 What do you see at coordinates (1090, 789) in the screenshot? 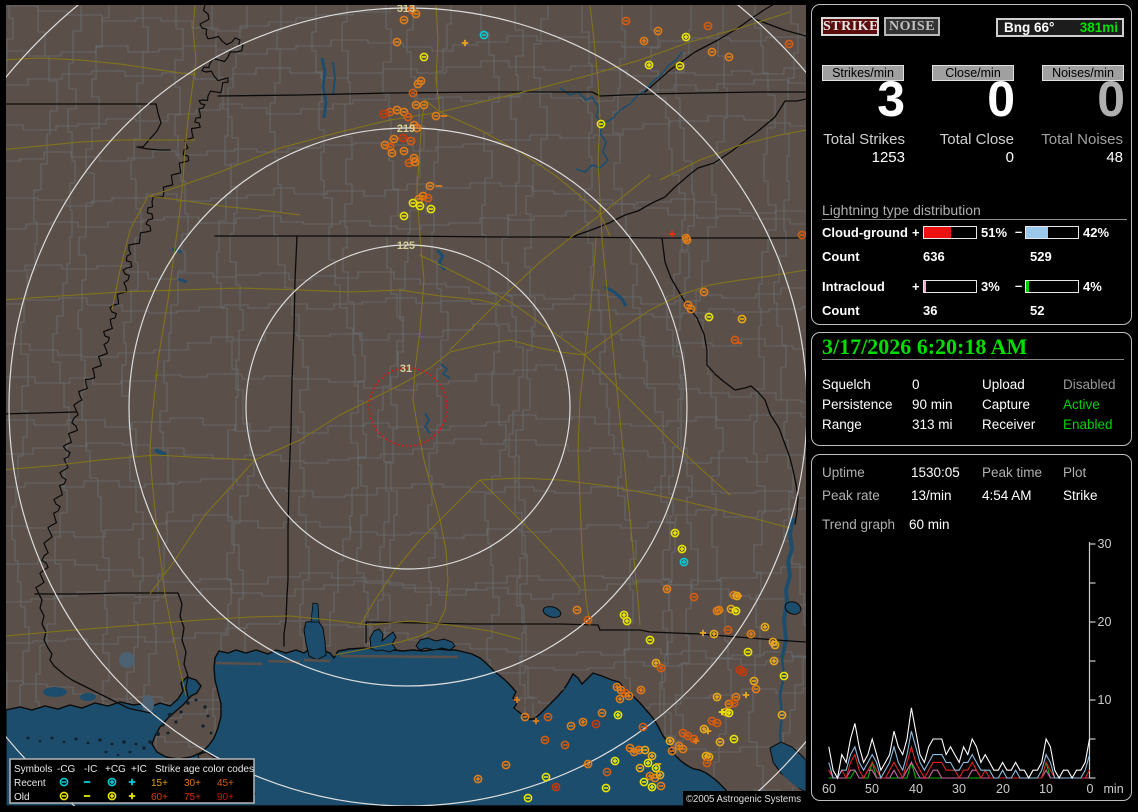
I see `svg-text: 0` at bounding box center [1090, 789].